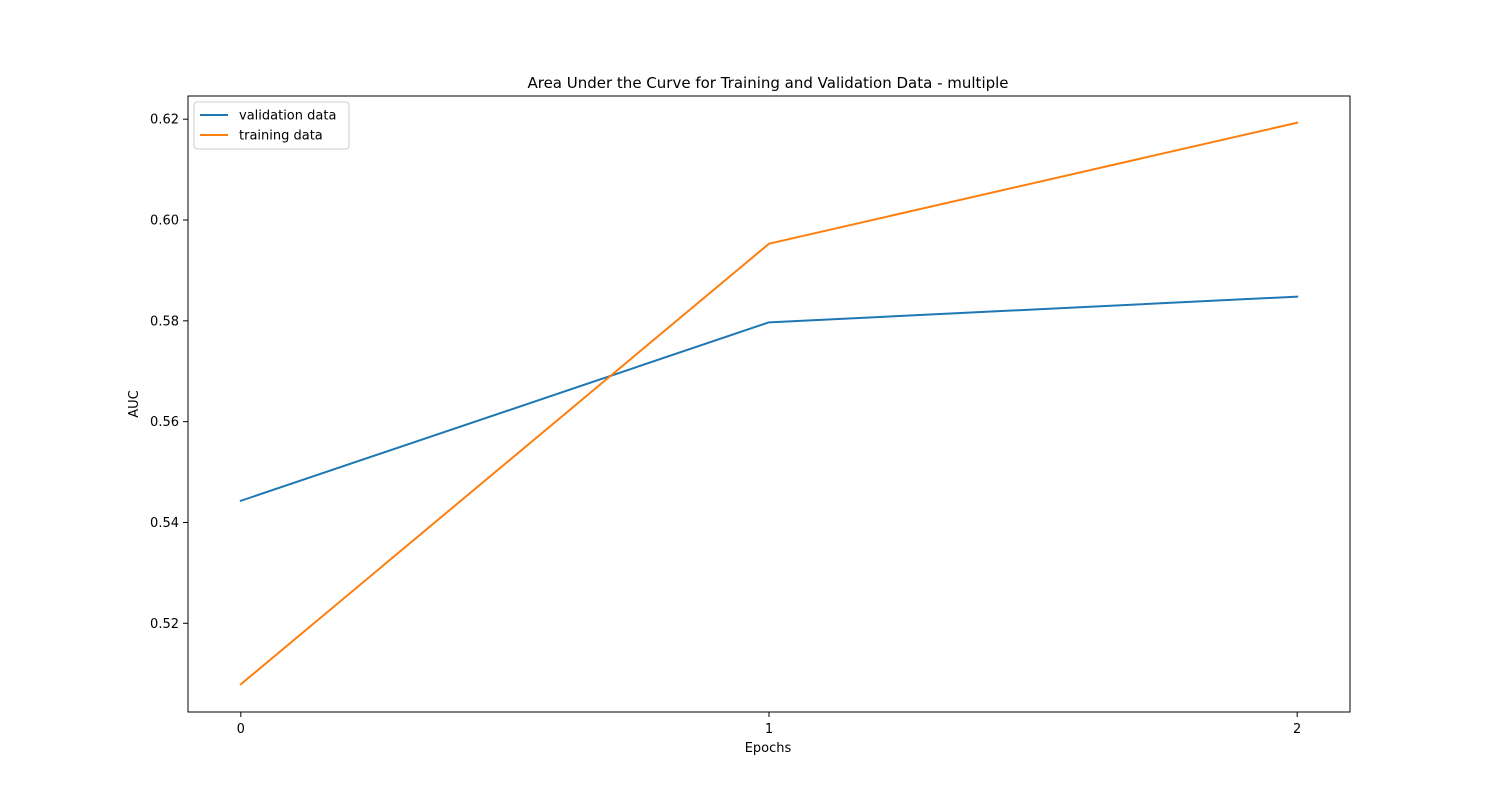 This screenshot has height=800, width=1500. What do you see at coordinates (769, 729) in the screenshot?
I see `x-tick-label: 1` at bounding box center [769, 729].